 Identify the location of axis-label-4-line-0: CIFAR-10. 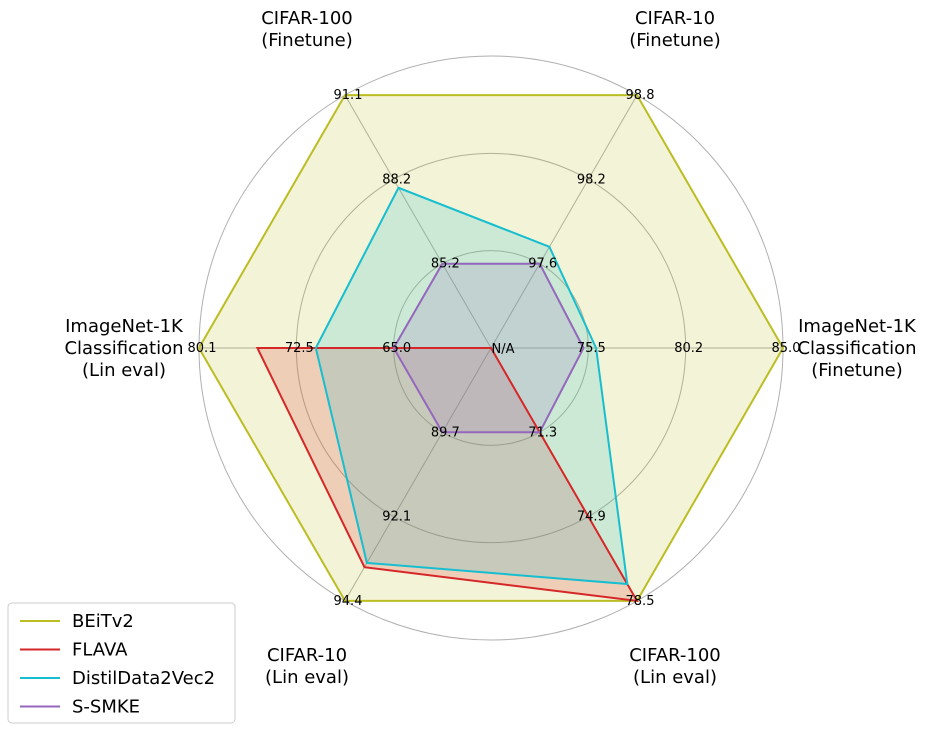
(307, 655).